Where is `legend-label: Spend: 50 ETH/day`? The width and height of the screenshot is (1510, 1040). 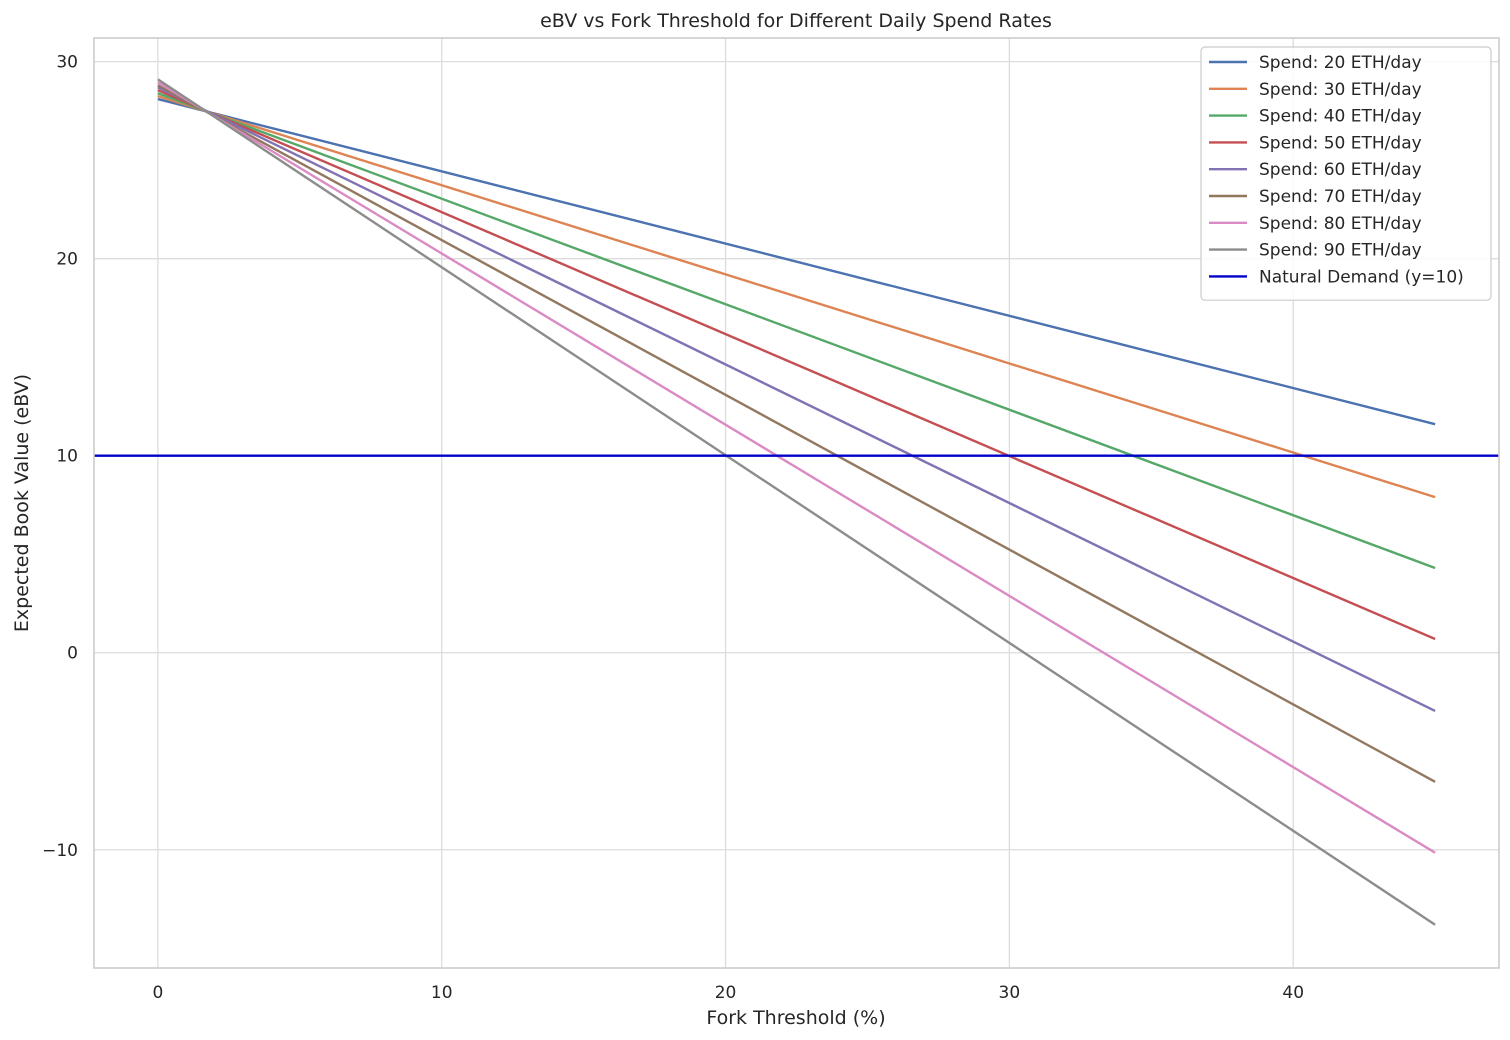 legend-label: Spend: 50 ETH/day is located at coordinates (1340, 143).